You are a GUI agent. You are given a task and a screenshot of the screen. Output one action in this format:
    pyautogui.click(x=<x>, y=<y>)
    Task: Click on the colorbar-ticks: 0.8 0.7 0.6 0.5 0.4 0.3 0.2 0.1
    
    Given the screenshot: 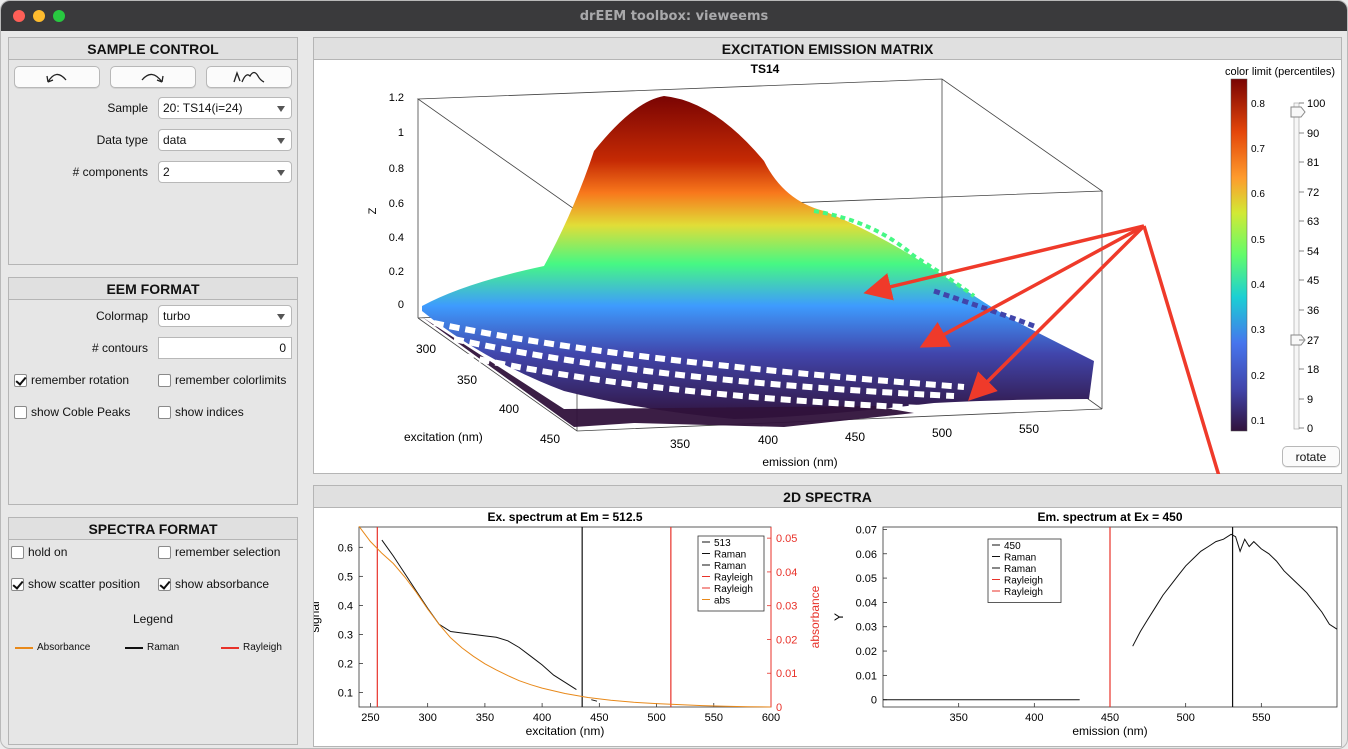 What is the action you would take?
    pyautogui.click(x=1258, y=263)
    